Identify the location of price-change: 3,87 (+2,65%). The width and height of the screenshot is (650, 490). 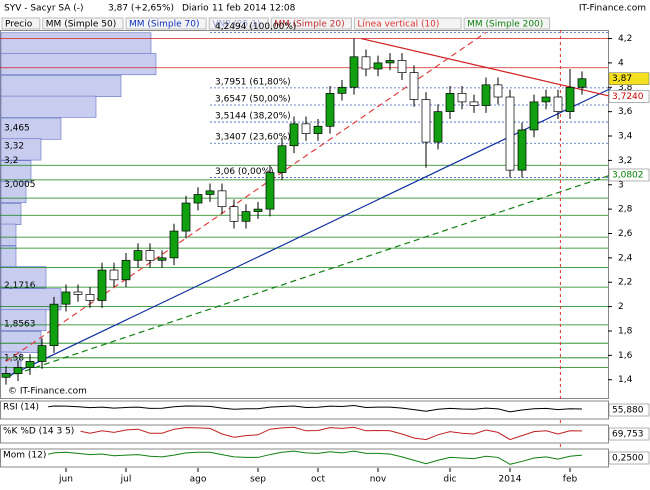
(141, 9).